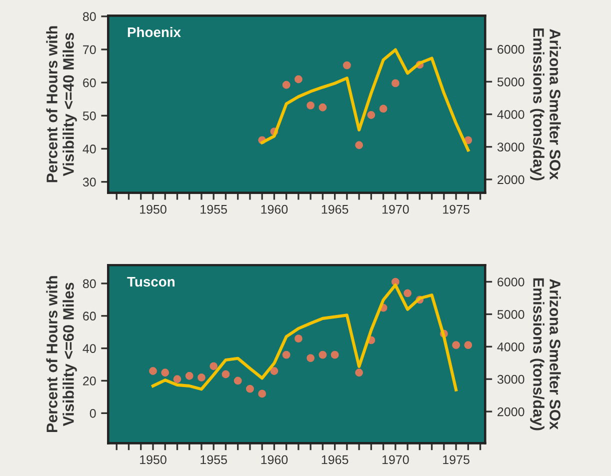 Image resolution: width=611 pixels, height=476 pixels. I want to click on y-axis-title: Percent of Hours with Visibility <=40 Miles, so click(61, 104).